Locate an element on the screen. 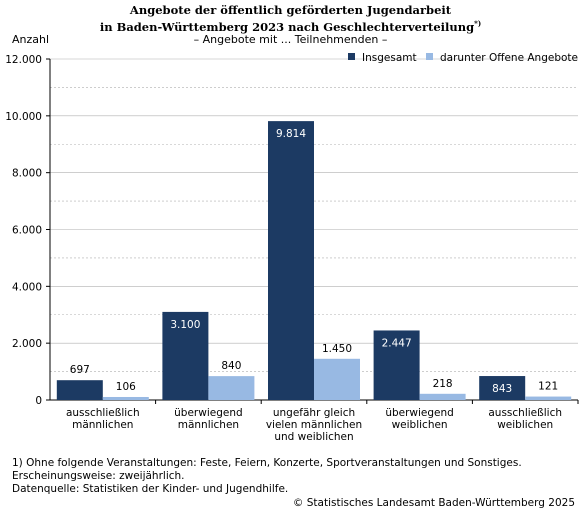 Image resolution: width=581 pixels, height=511 pixels. data-label: 2.447 is located at coordinates (397, 343).